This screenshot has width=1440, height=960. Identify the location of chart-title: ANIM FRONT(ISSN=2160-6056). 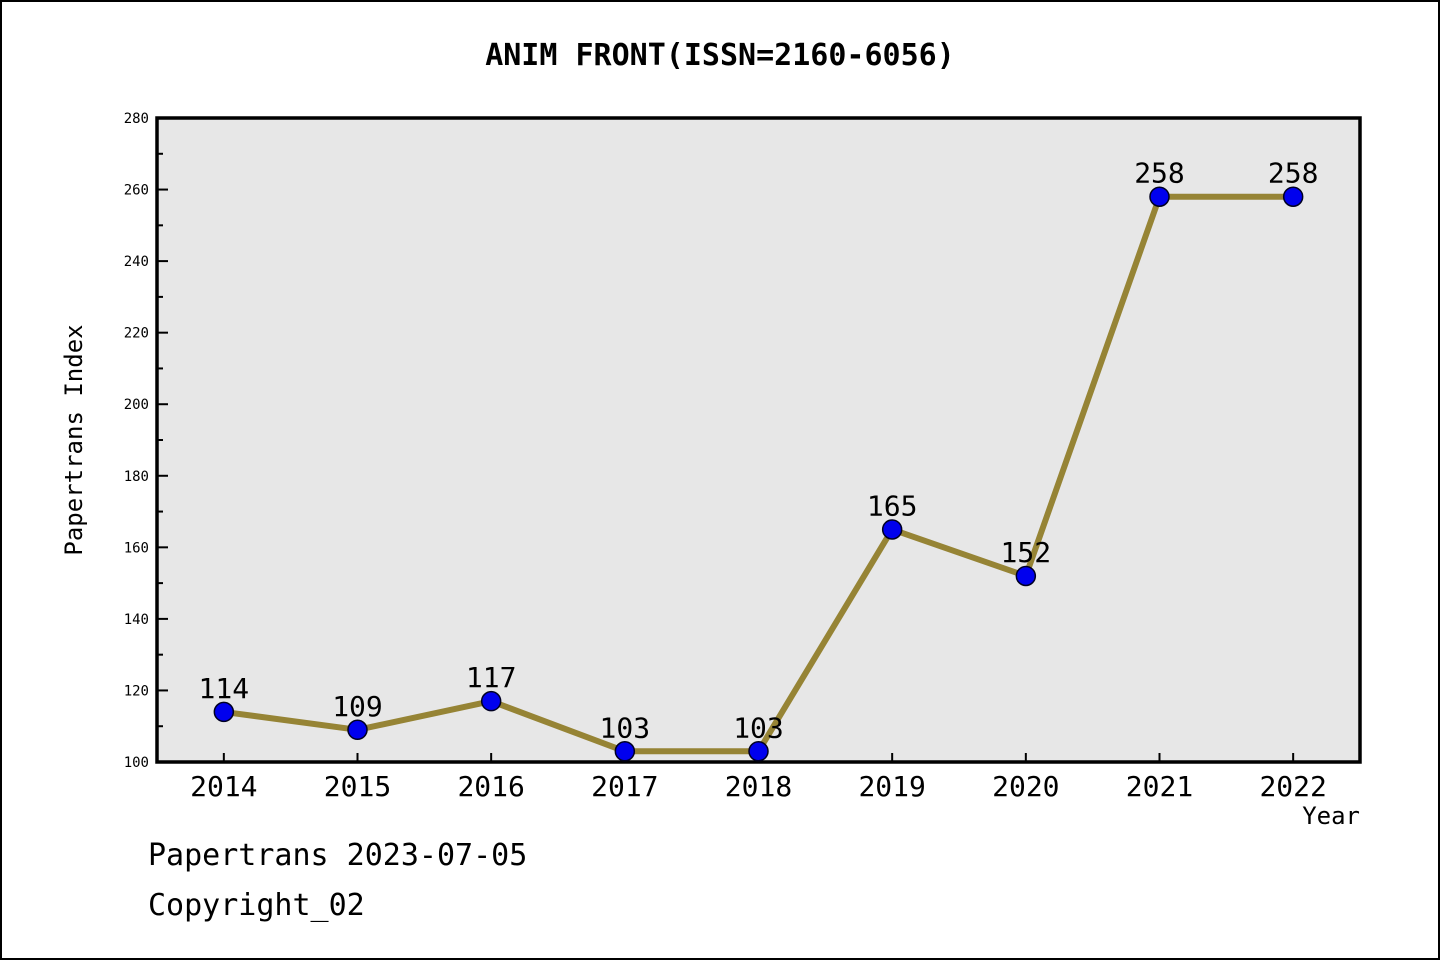
(720, 55).